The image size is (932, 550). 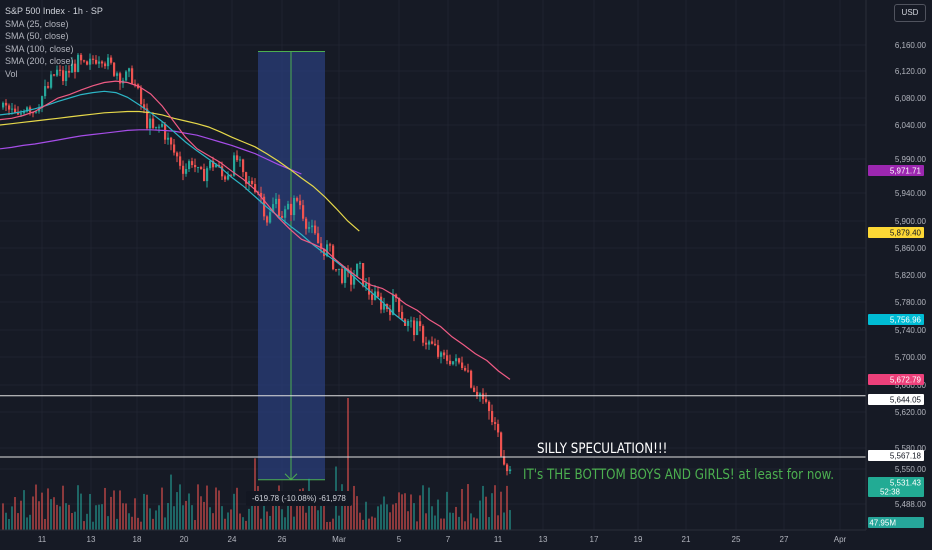 I want to click on legend-vol: Vol, so click(x=11, y=73).